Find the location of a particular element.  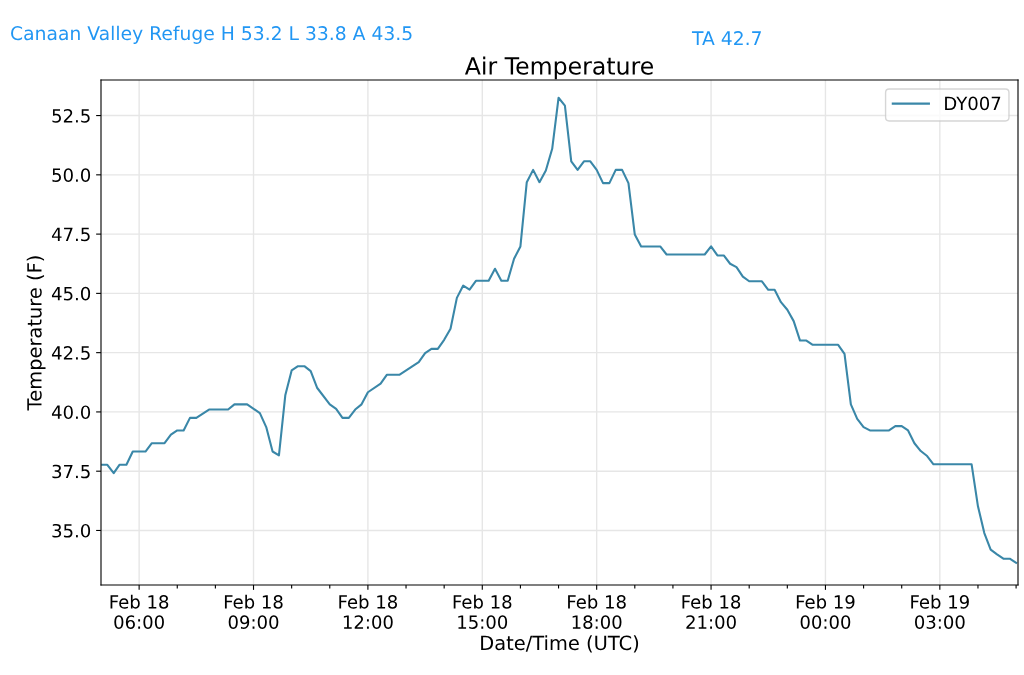

x-tick-label: Feb 18 21:00 is located at coordinates (711, 611).